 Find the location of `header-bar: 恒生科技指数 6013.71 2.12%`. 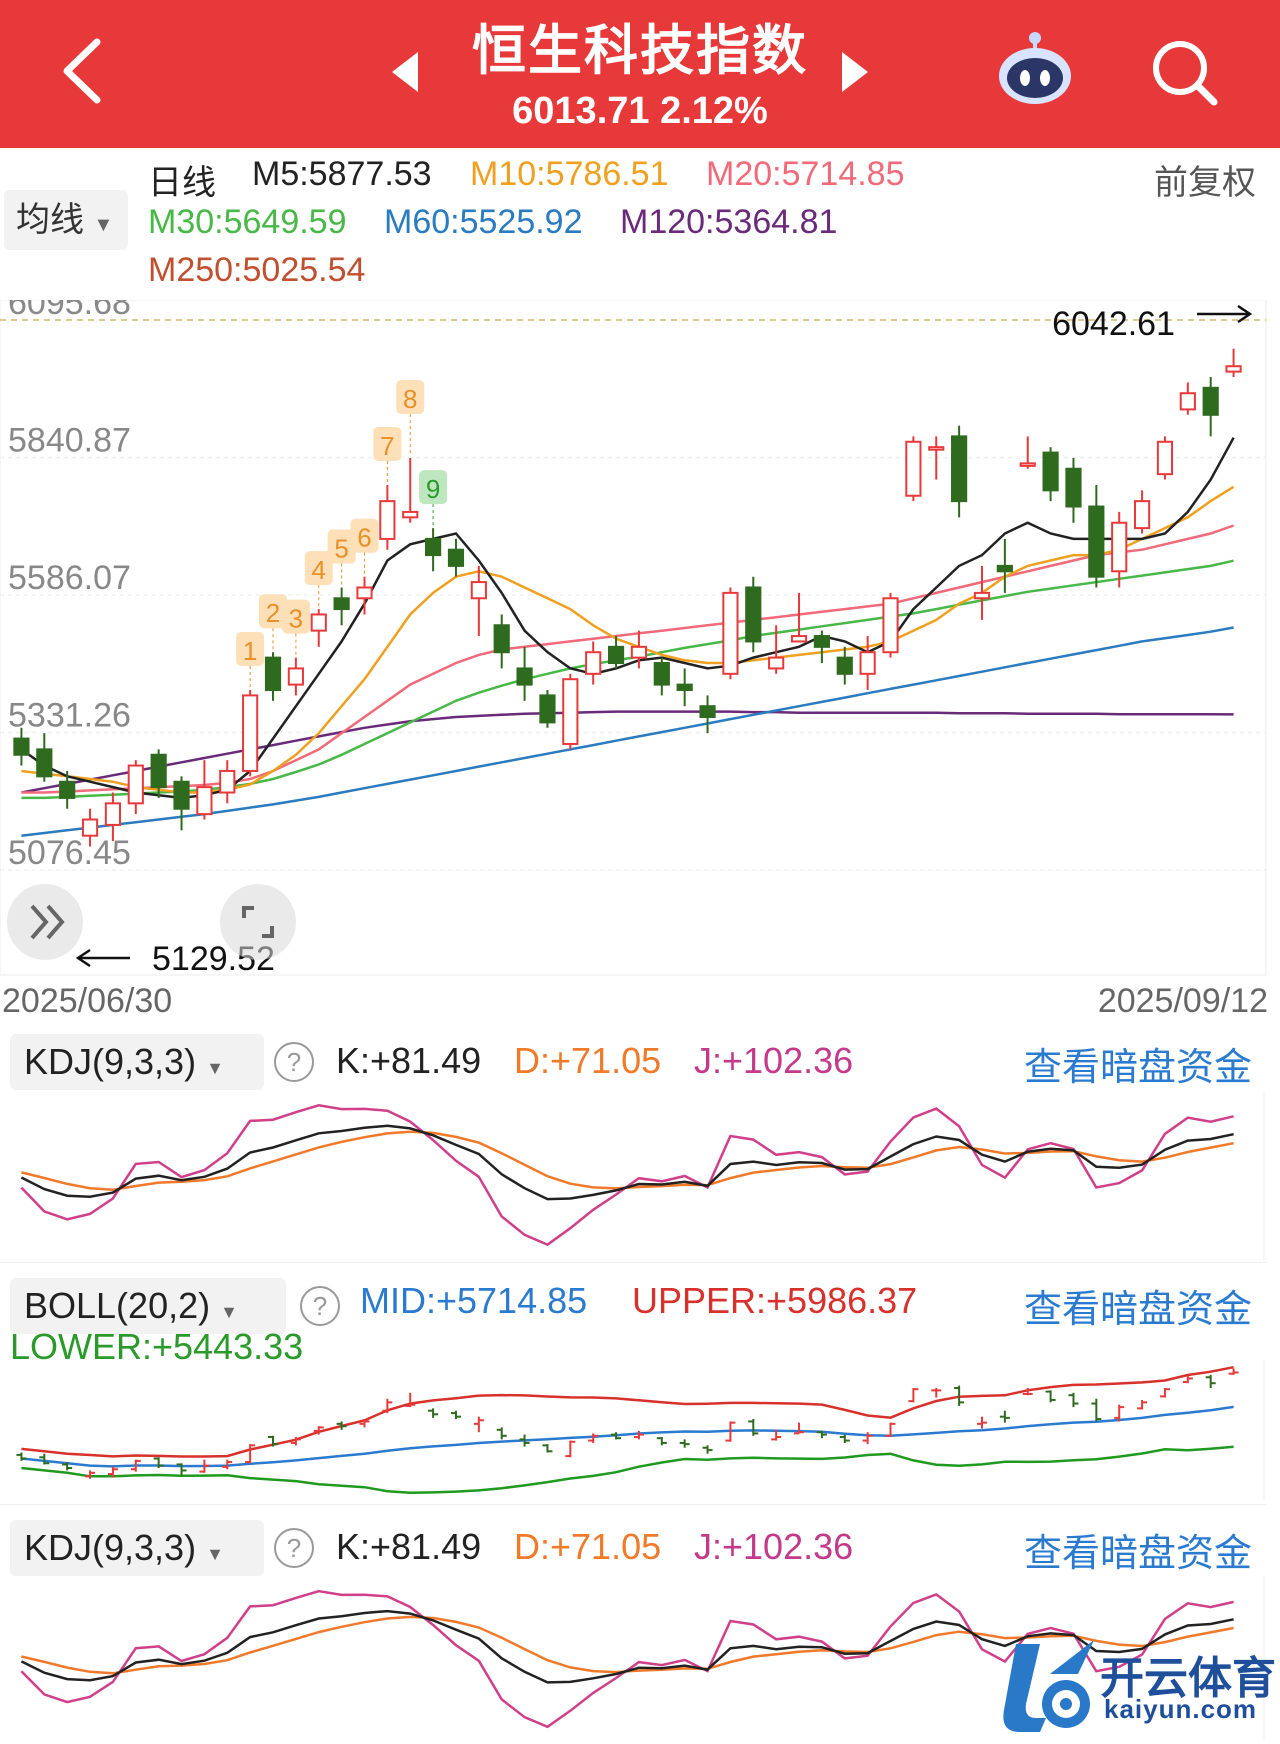

header-bar: 恒生科技指数 6013.71 2.12% is located at coordinates (640, 74).